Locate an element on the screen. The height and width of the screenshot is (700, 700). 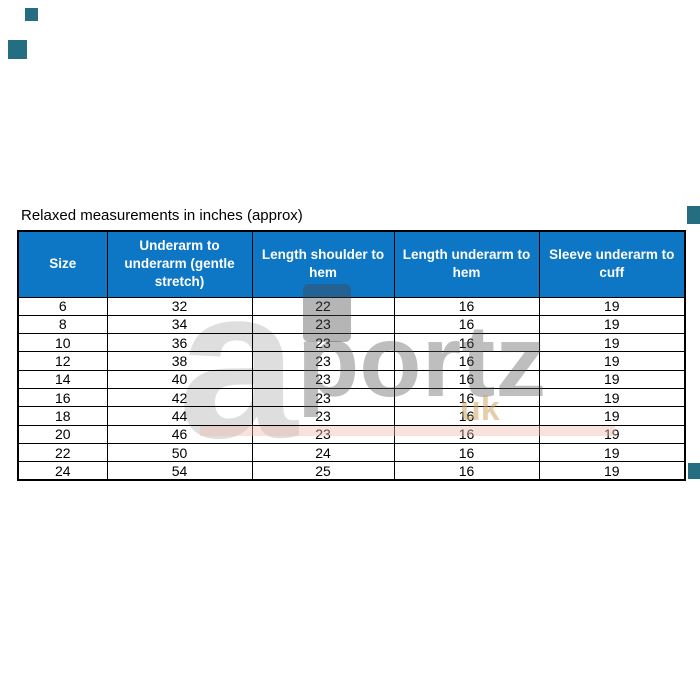
column-header: Size is located at coordinates (62, 264).